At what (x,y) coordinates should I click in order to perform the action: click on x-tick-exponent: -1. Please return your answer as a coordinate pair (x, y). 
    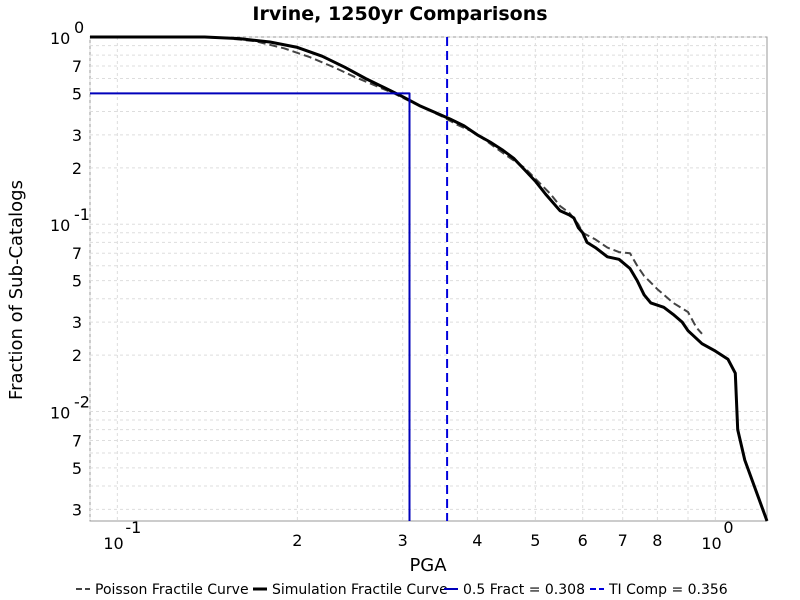
    Looking at the image, I should click on (133, 527).